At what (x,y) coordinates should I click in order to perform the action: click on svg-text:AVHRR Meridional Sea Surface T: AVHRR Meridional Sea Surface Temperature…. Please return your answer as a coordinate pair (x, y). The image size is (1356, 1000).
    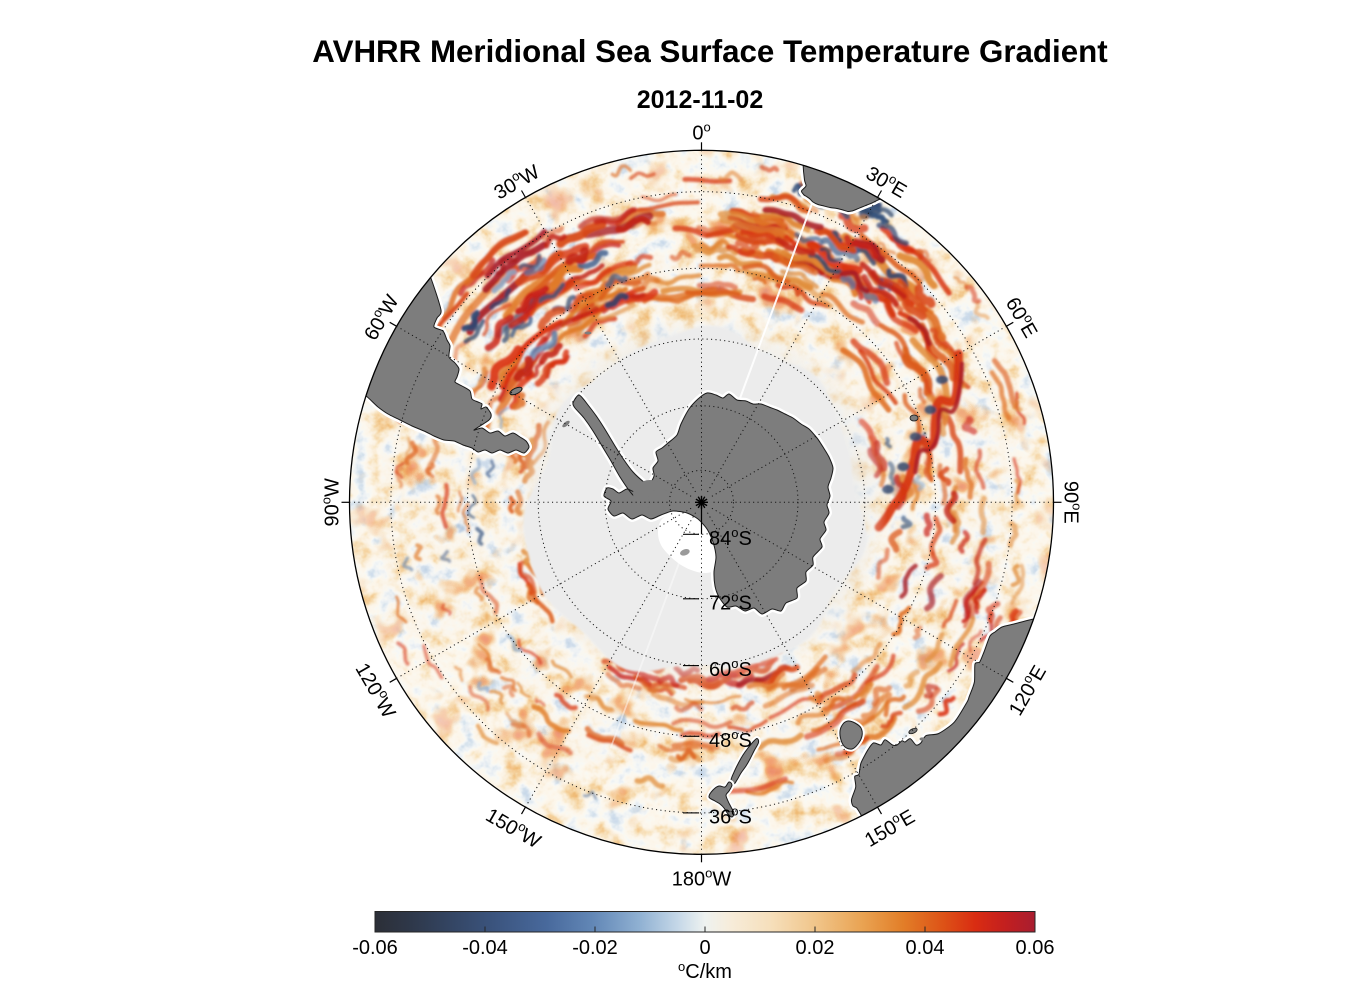
    Looking at the image, I should click on (710, 51).